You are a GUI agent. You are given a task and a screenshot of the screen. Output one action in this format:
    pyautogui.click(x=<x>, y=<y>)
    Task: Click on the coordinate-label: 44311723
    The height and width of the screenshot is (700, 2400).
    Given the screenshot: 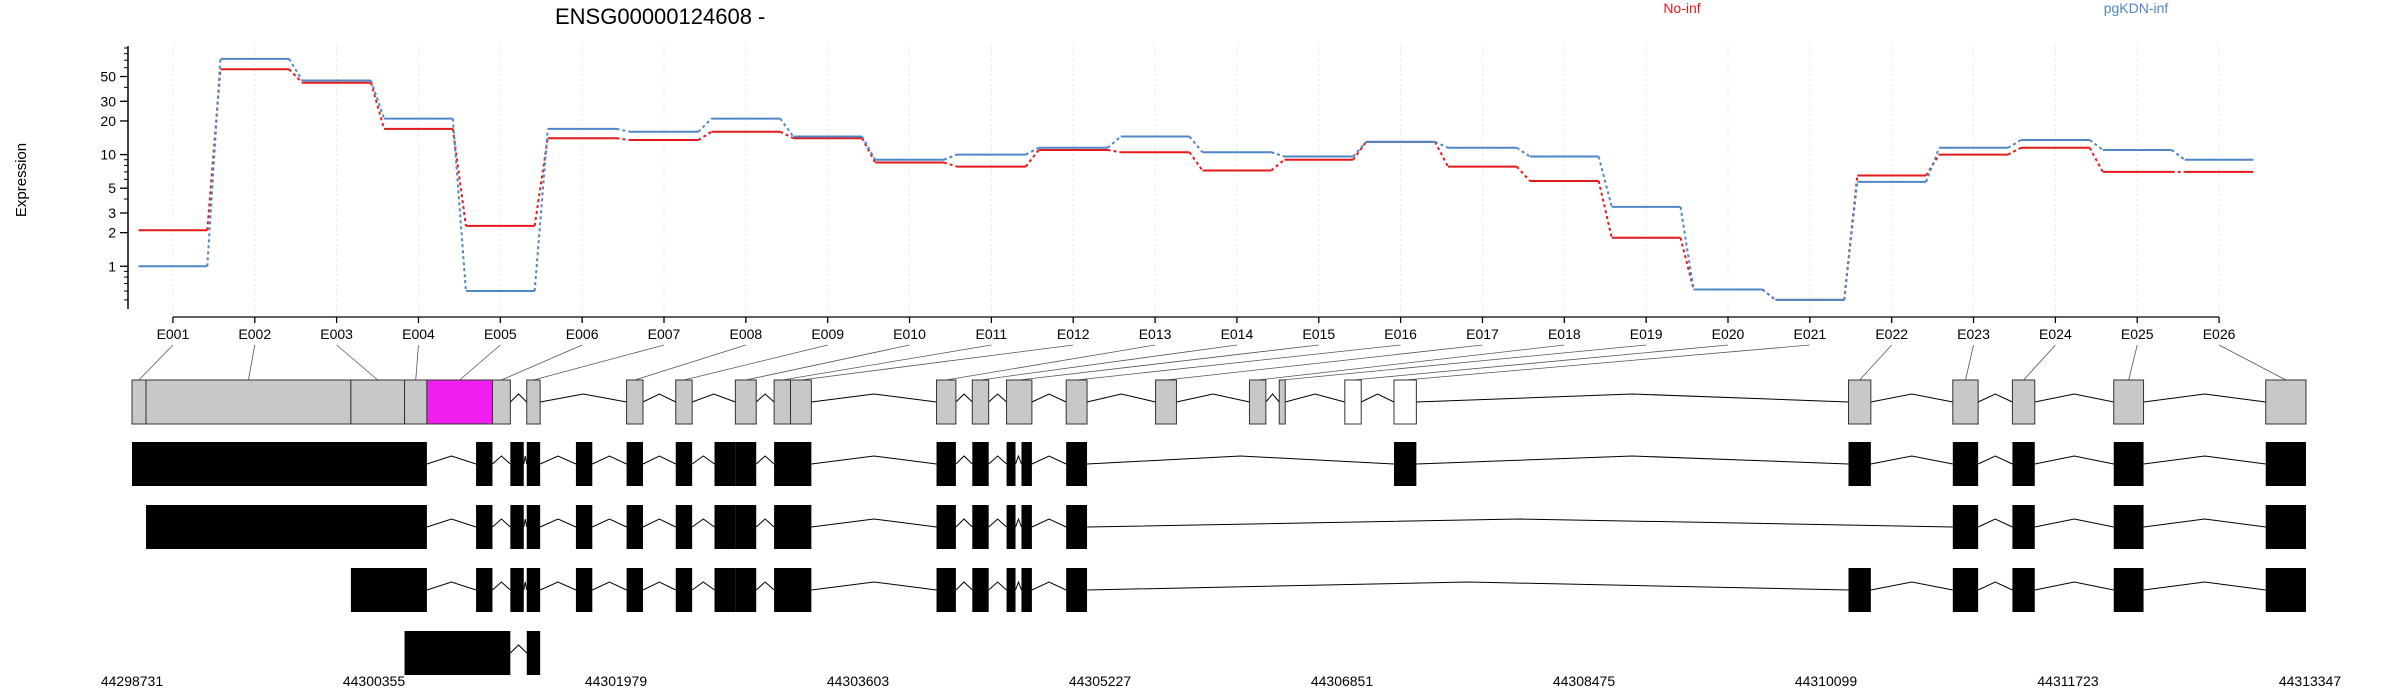 What is the action you would take?
    pyautogui.click(x=2067, y=681)
    